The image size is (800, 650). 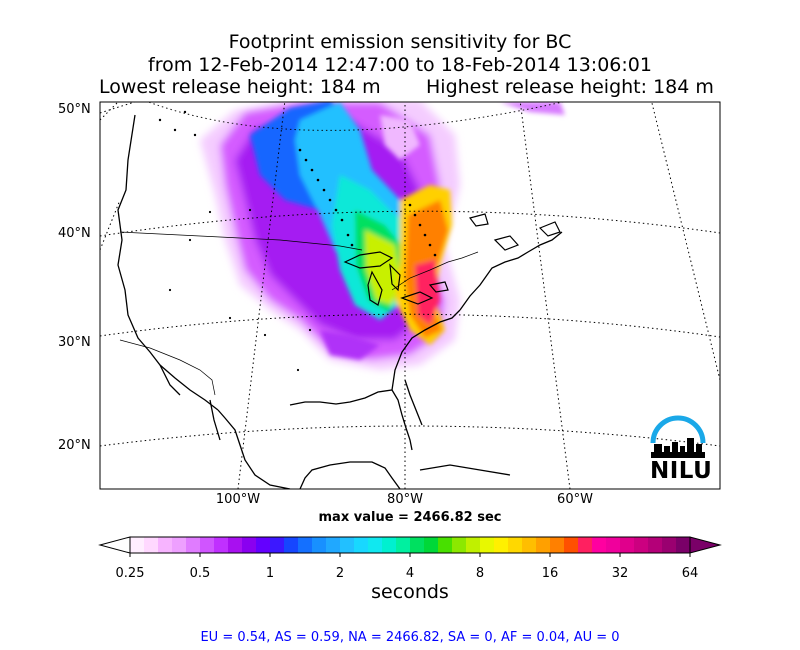 What do you see at coordinates (550, 573) in the screenshot?
I see `colorbar-tick-label: 16` at bounding box center [550, 573].